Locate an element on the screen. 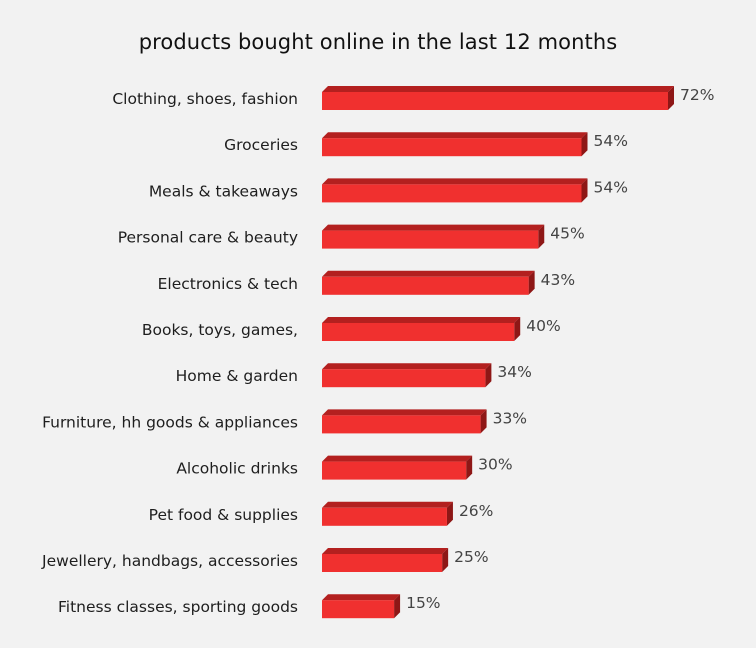 This screenshot has height=648, width=756. category-label: Groceries is located at coordinates (261, 145).